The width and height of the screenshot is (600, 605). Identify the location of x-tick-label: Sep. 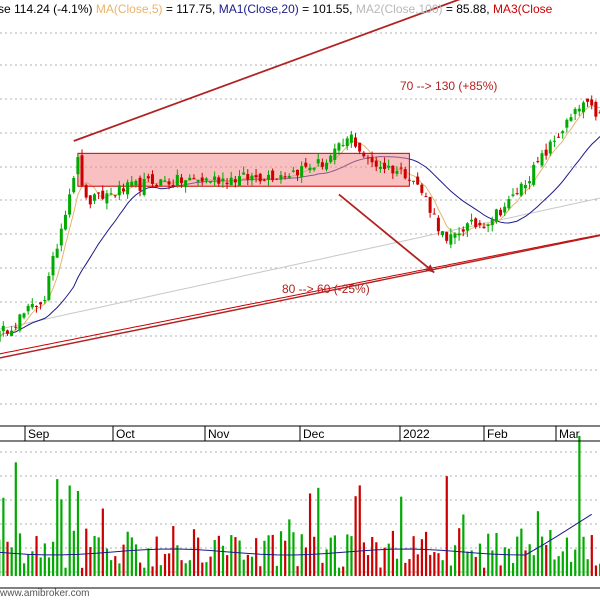
(39, 434).